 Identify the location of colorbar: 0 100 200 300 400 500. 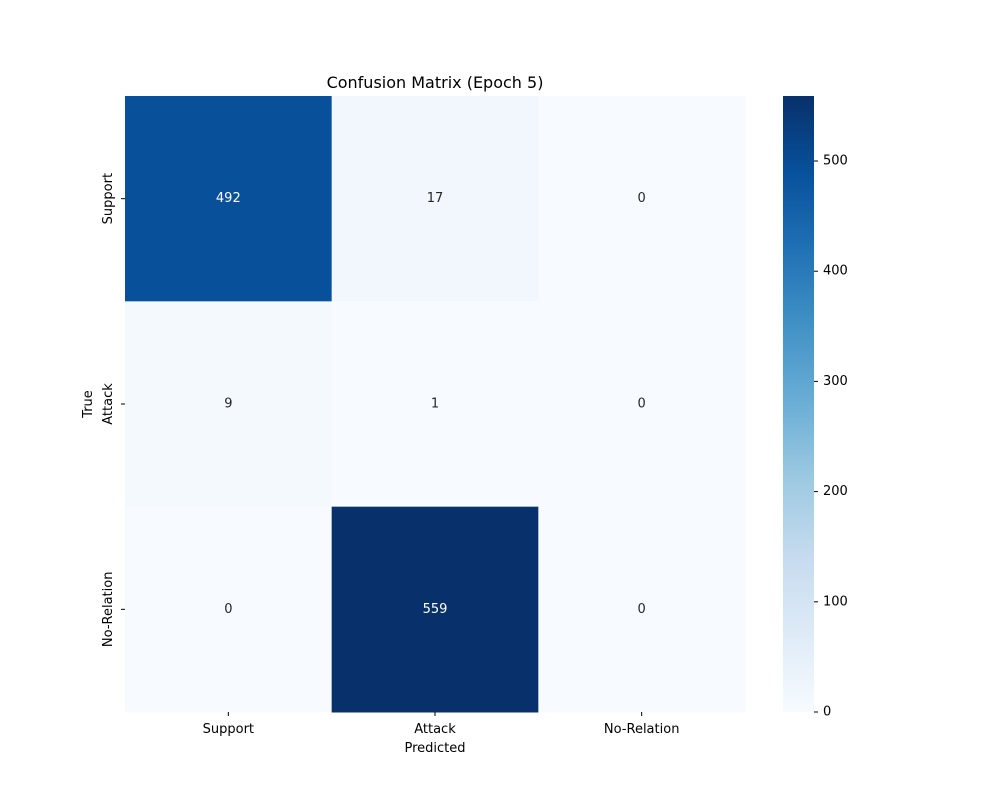
(815, 408).